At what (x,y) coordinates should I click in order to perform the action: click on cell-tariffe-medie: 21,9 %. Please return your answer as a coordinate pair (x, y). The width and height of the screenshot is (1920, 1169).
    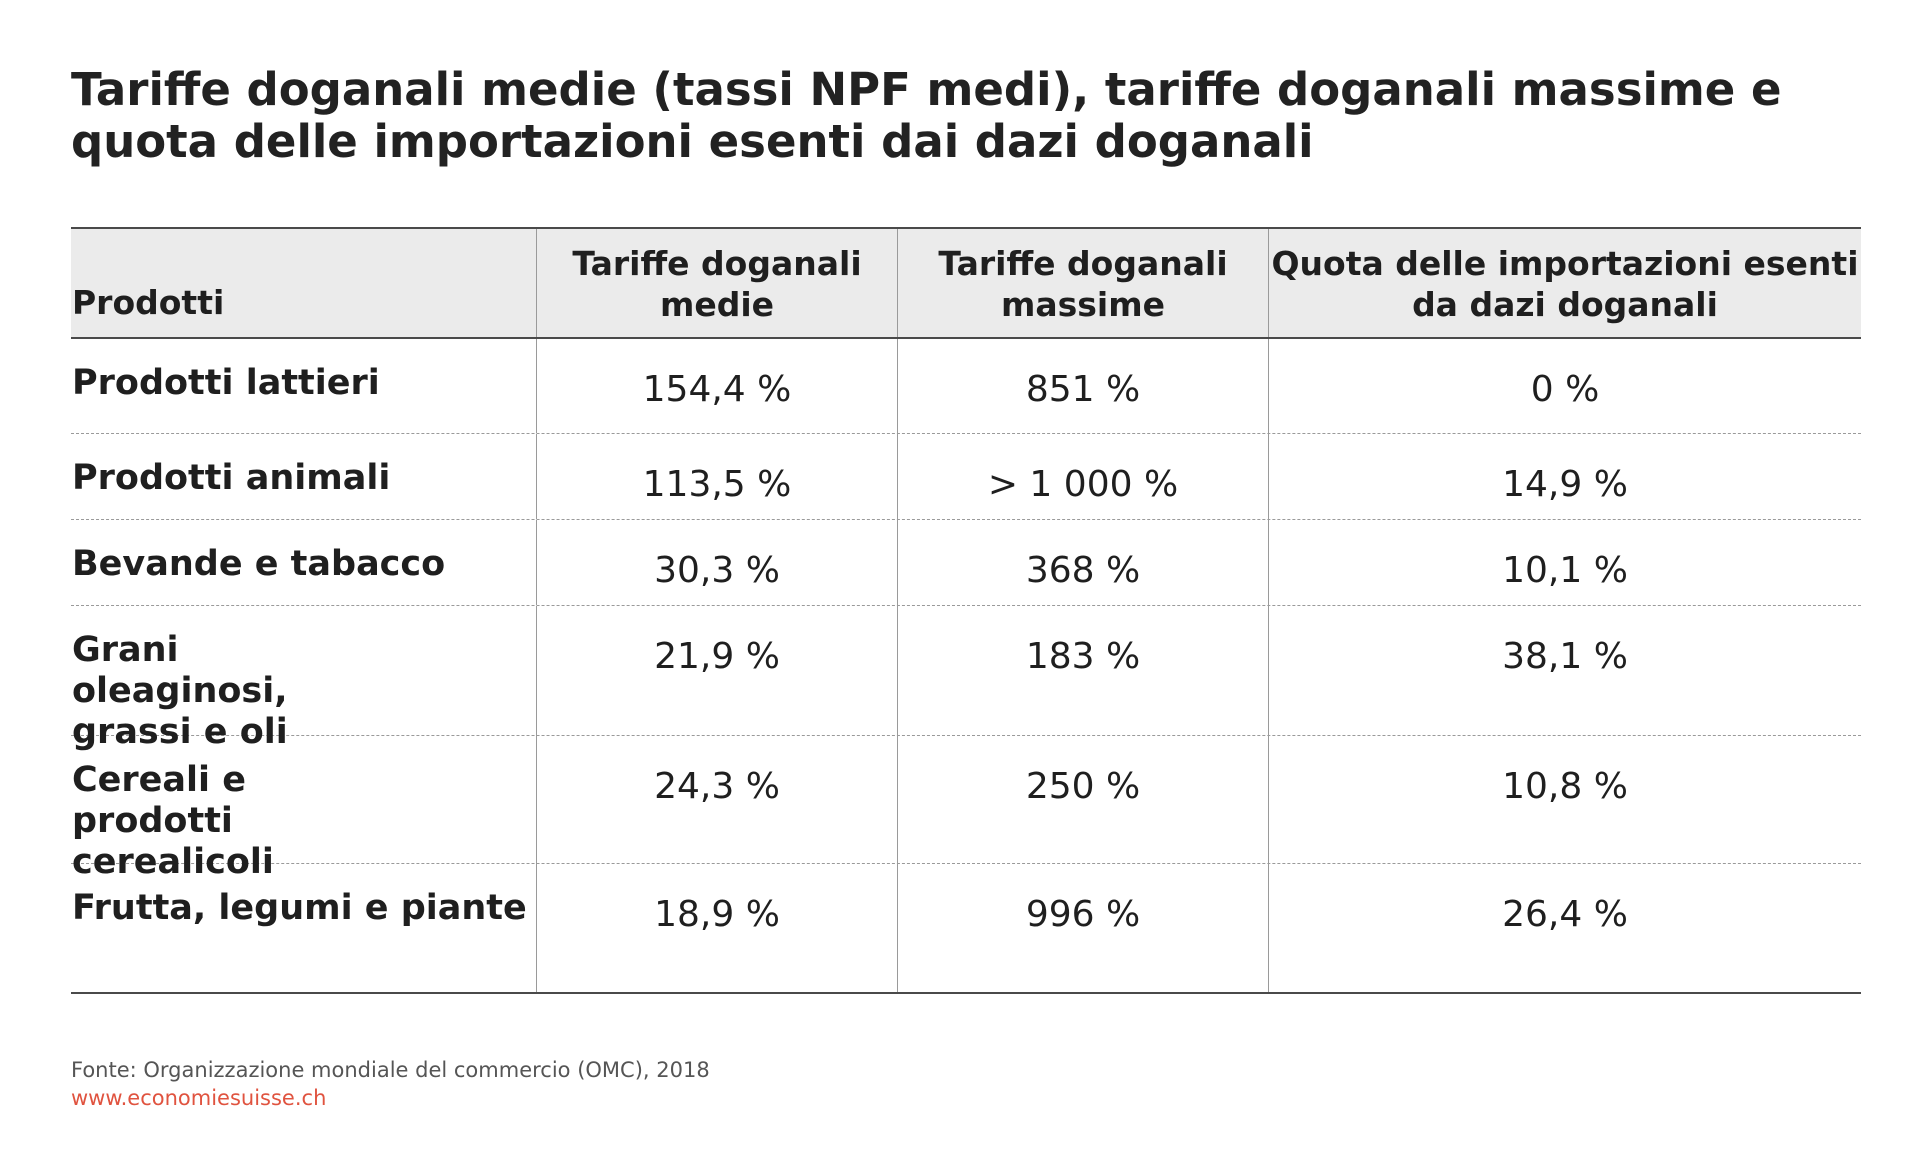
    Looking at the image, I should click on (716, 679).